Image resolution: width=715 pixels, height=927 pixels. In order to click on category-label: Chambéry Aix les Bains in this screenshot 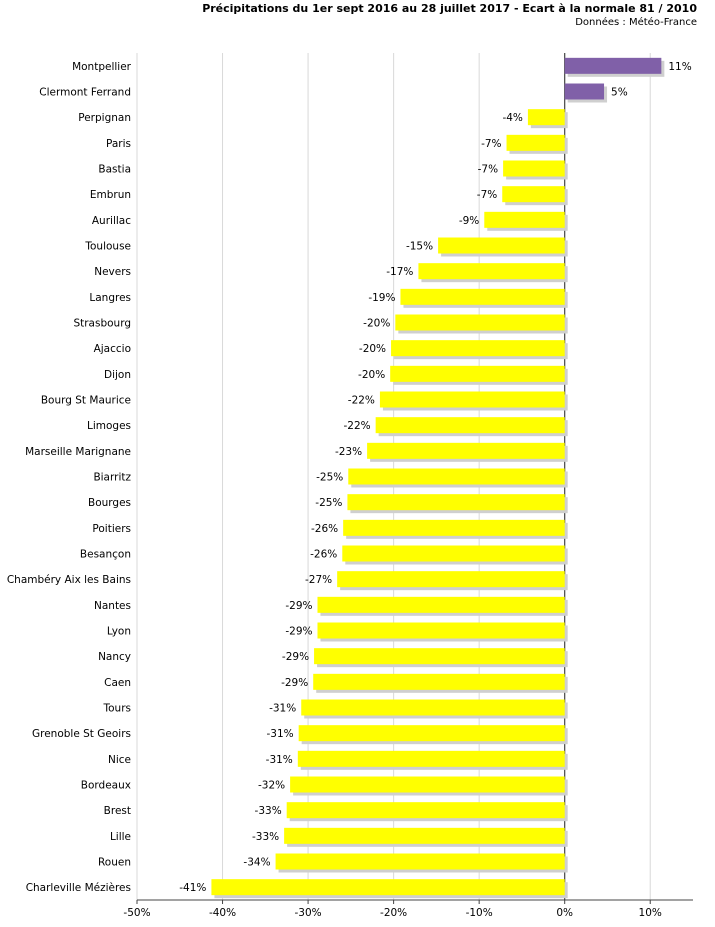, I will do `click(69, 580)`.